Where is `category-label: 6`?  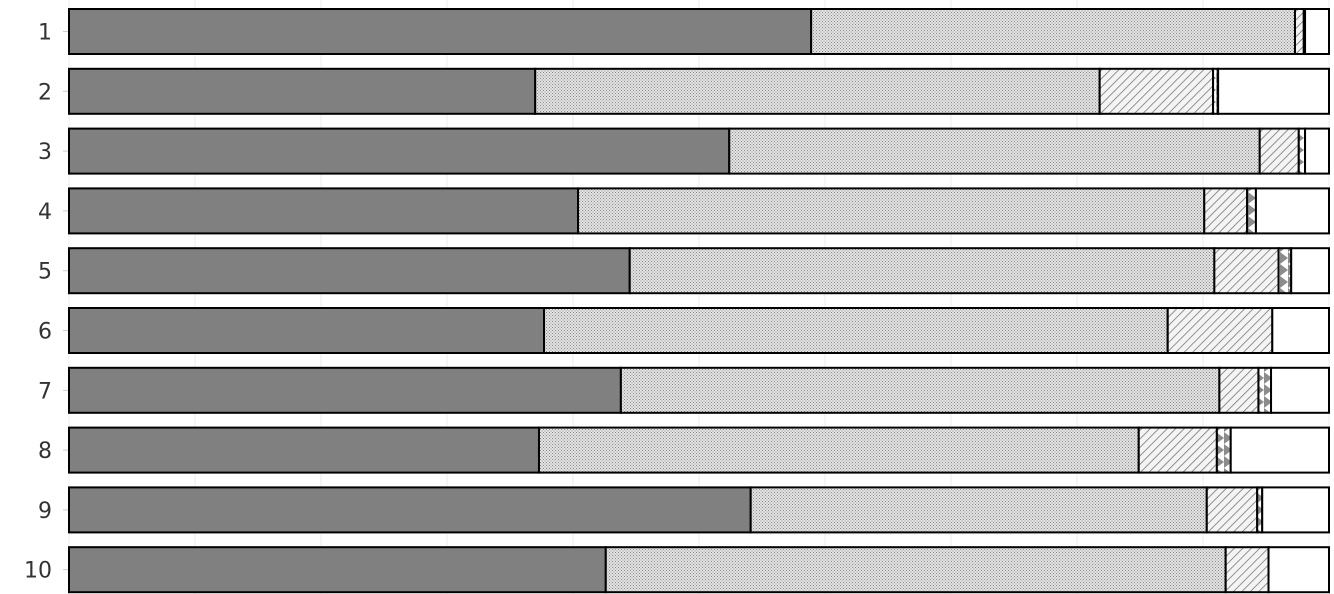 category-label: 6 is located at coordinates (45, 332).